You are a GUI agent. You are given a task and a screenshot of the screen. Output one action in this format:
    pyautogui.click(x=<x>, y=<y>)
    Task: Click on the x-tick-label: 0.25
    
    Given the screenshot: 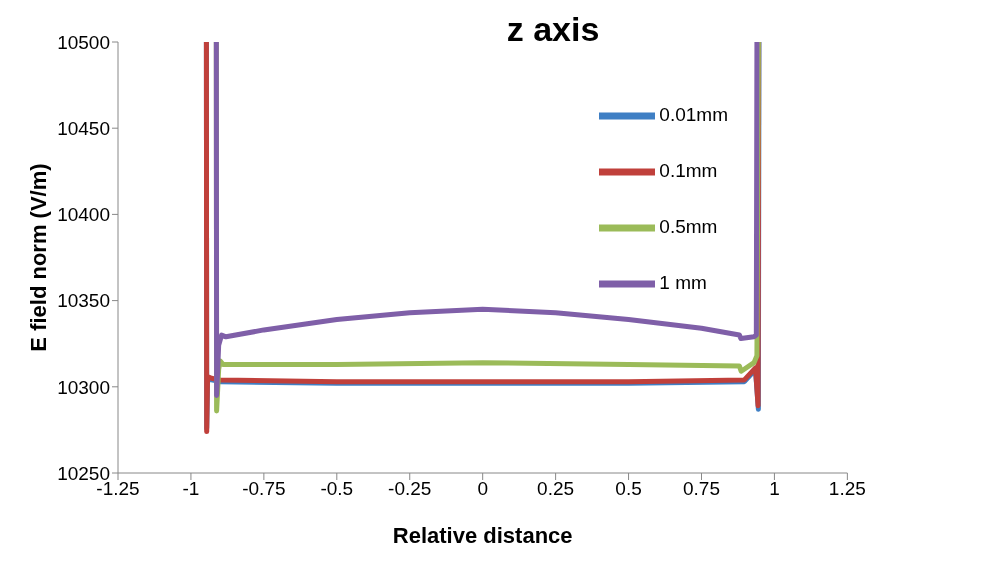 What is the action you would take?
    pyautogui.click(x=556, y=489)
    